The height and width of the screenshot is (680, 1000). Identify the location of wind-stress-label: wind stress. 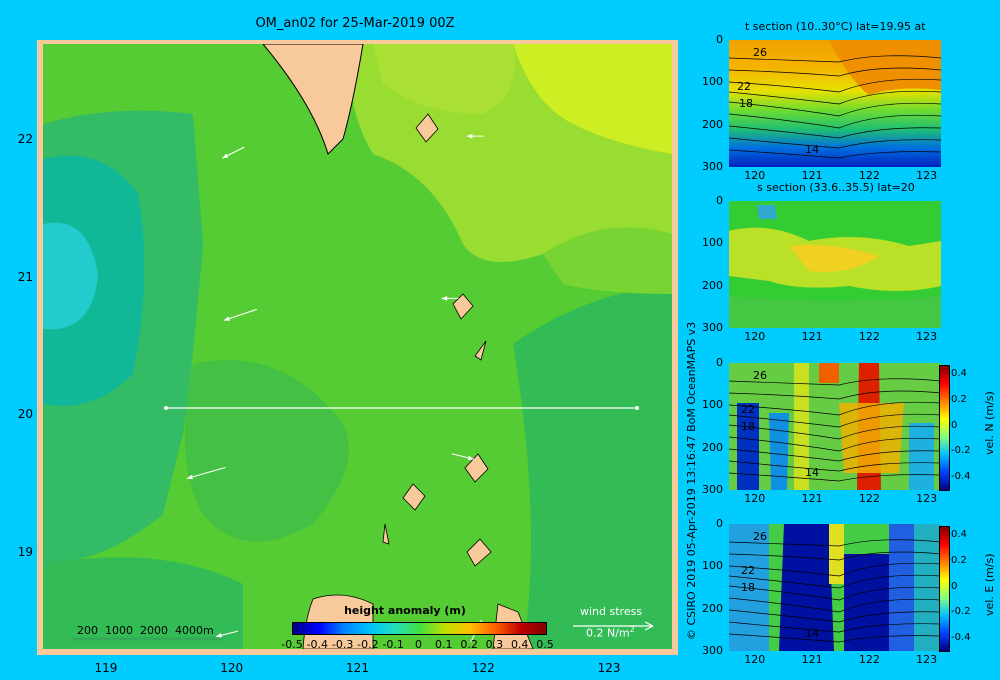
(611, 611).